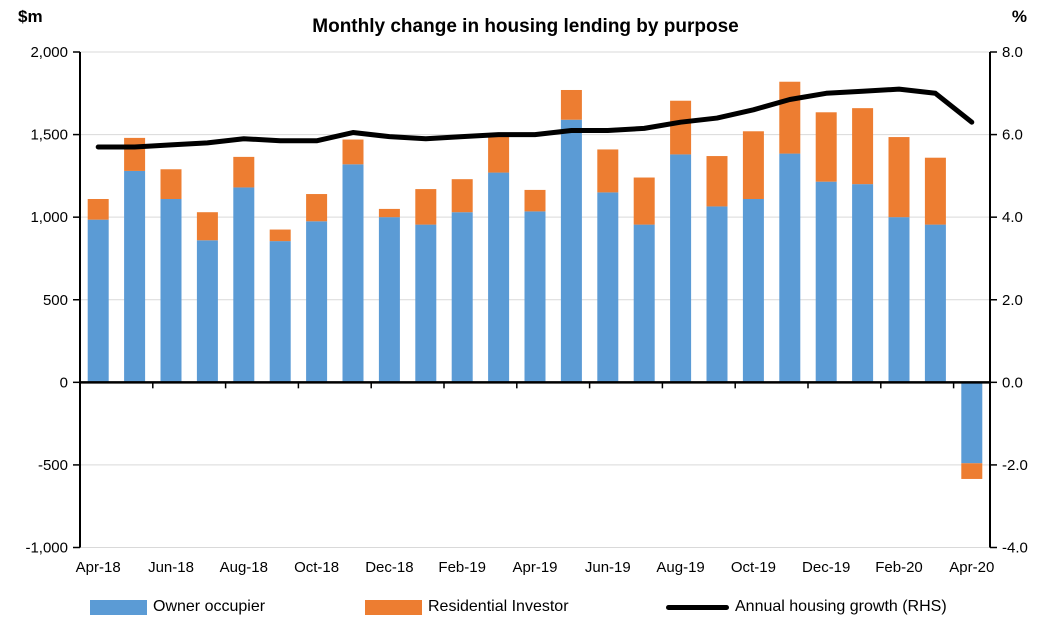 The image size is (1051, 626). Describe the element at coordinates (30, 16) in the screenshot. I see `left-axis-unit-label: $m` at that location.